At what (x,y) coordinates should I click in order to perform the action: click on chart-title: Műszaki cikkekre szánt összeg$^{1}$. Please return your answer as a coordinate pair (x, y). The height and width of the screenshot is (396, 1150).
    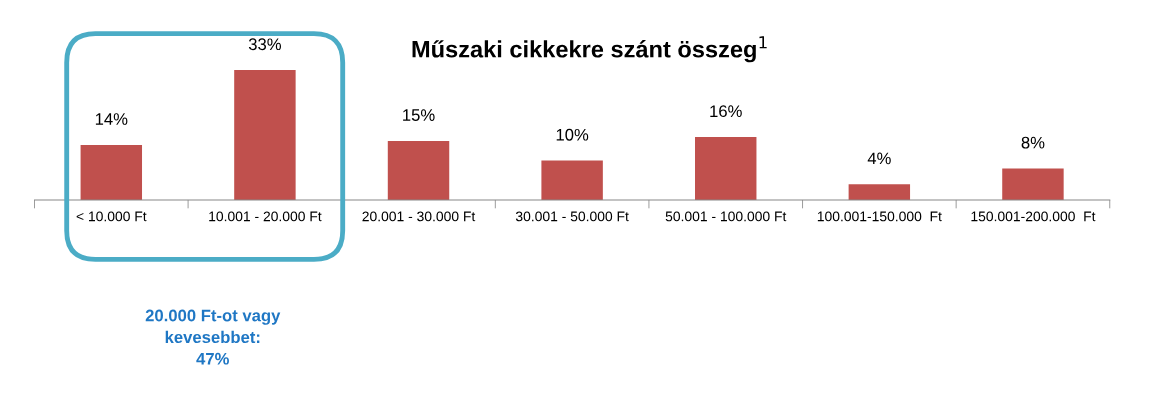
    Looking at the image, I should click on (589, 49).